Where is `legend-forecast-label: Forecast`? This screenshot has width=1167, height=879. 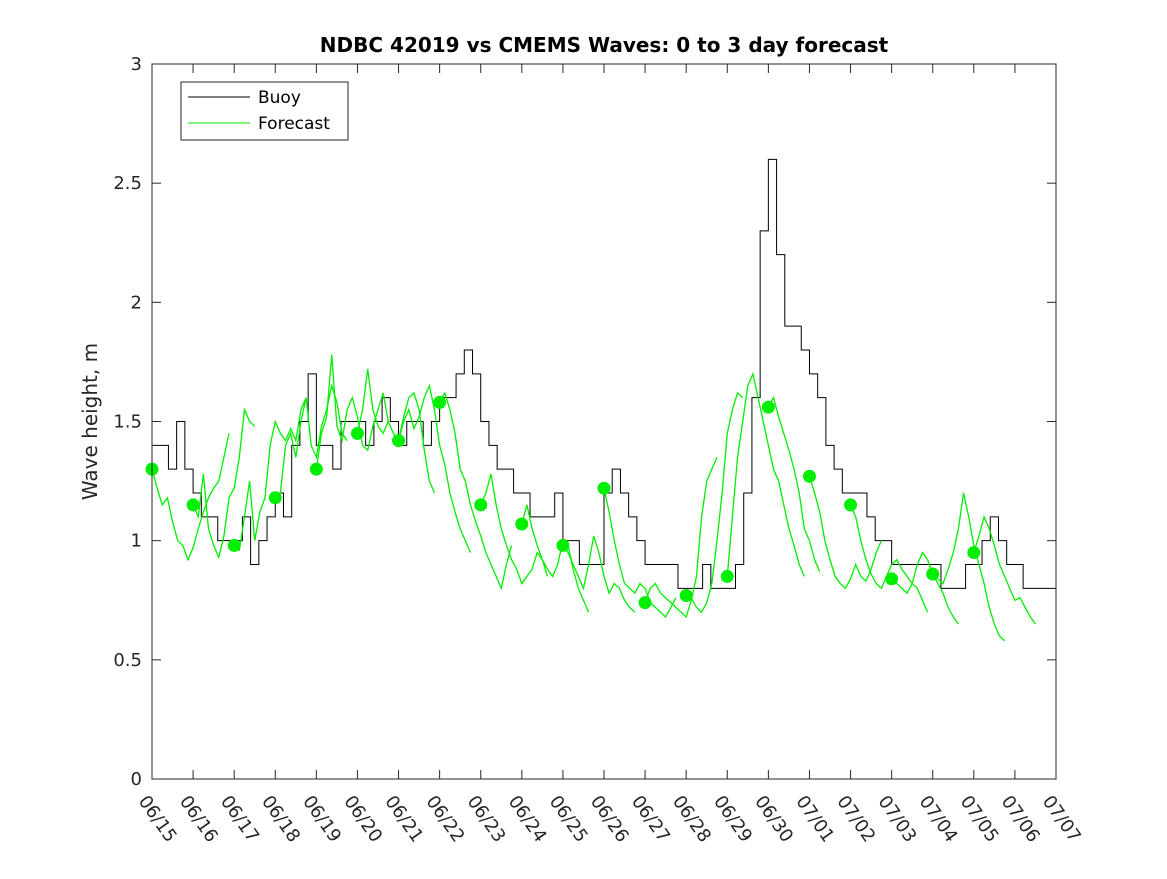 legend-forecast-label: Forecast is located at coordinates (294, 124).